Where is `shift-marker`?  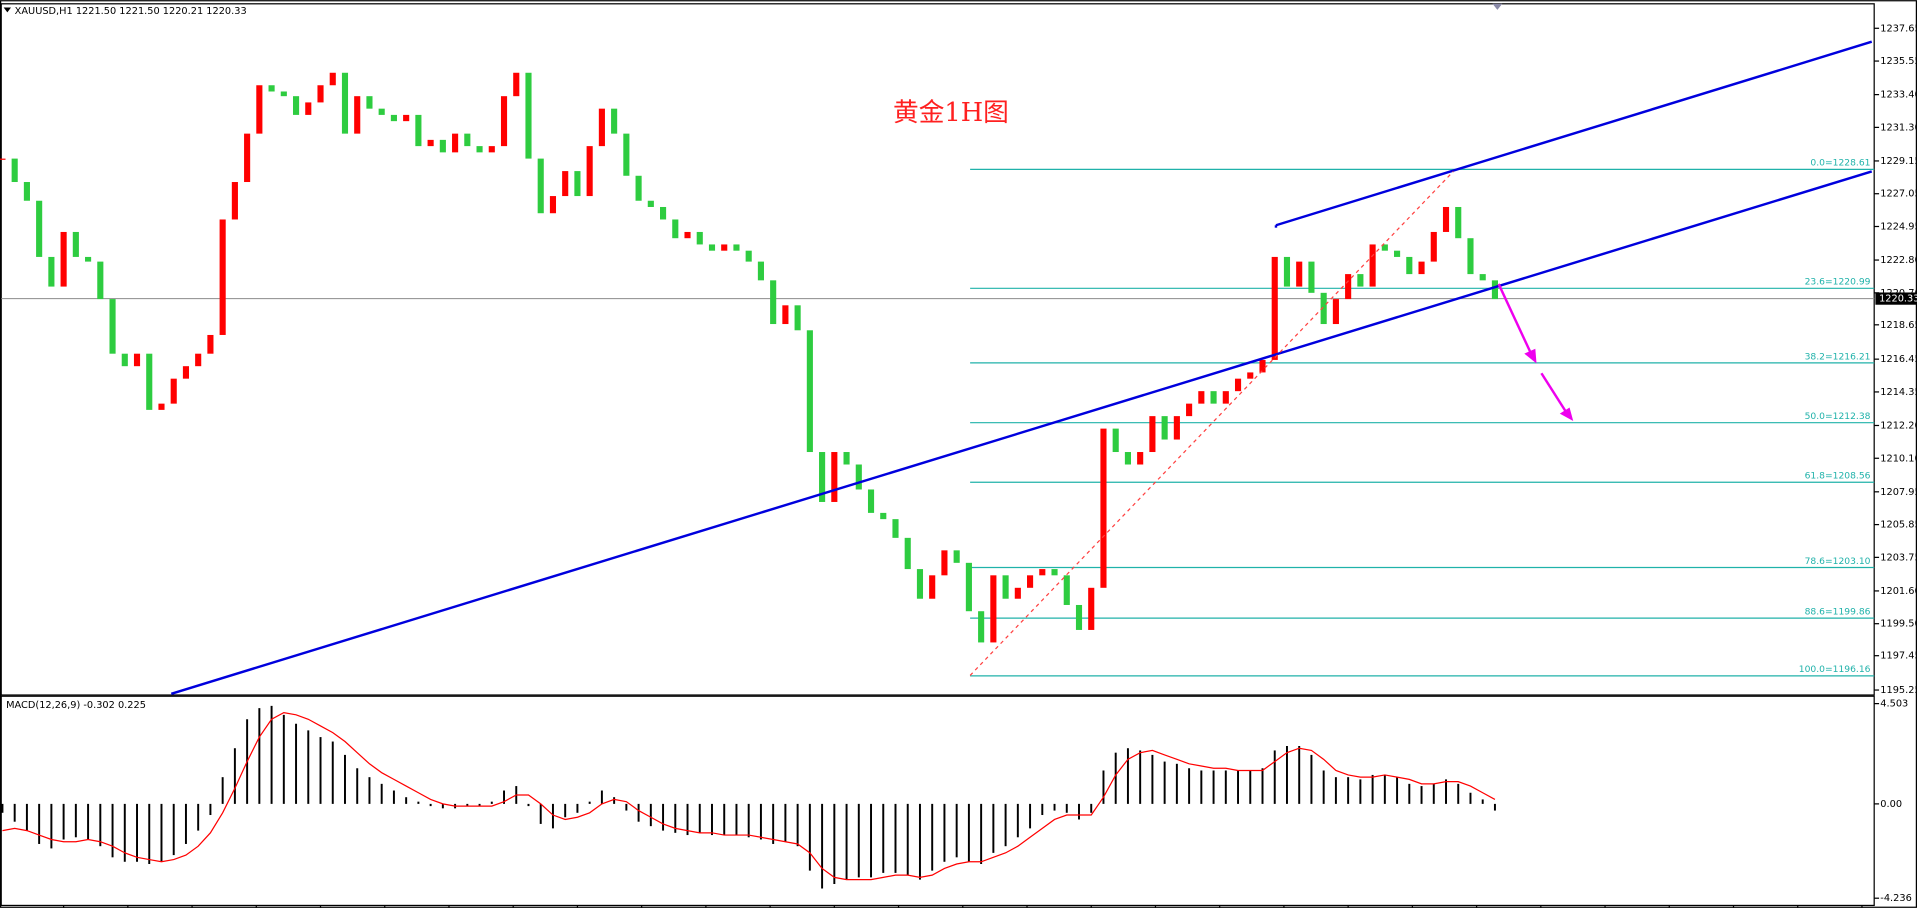 shift-marker is located at coordinates (1497, 6).